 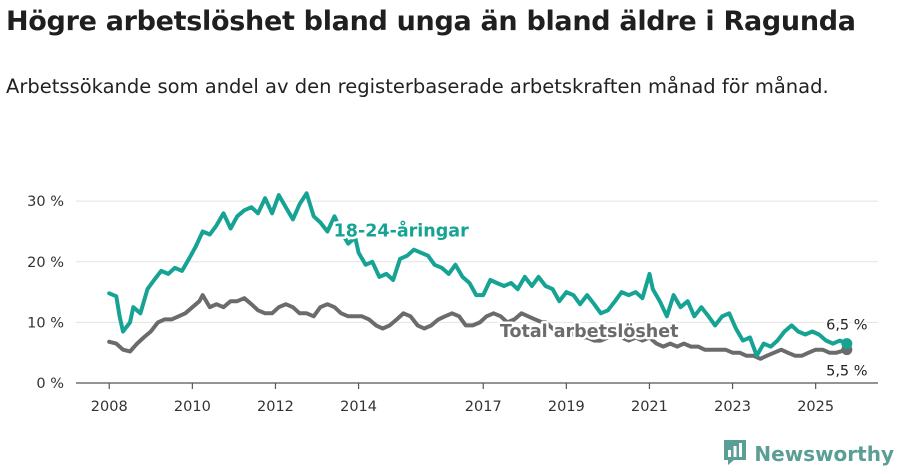 What do you see at coordinates (358, 407) in the screenshot?
I see `x-tick-label: 2014` at bounding box center [358, 407].